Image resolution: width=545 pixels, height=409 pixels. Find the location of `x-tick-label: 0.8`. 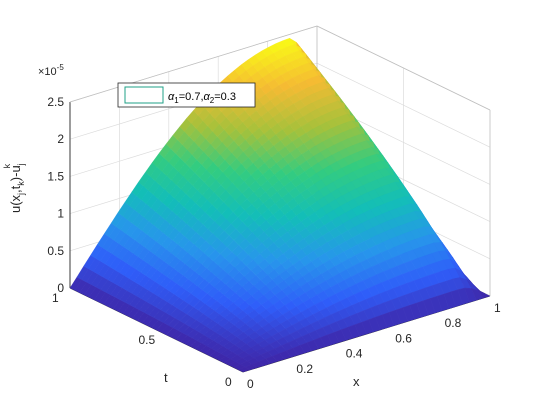

x-tick-label: 0.8 is located at coordinates (453, 323).